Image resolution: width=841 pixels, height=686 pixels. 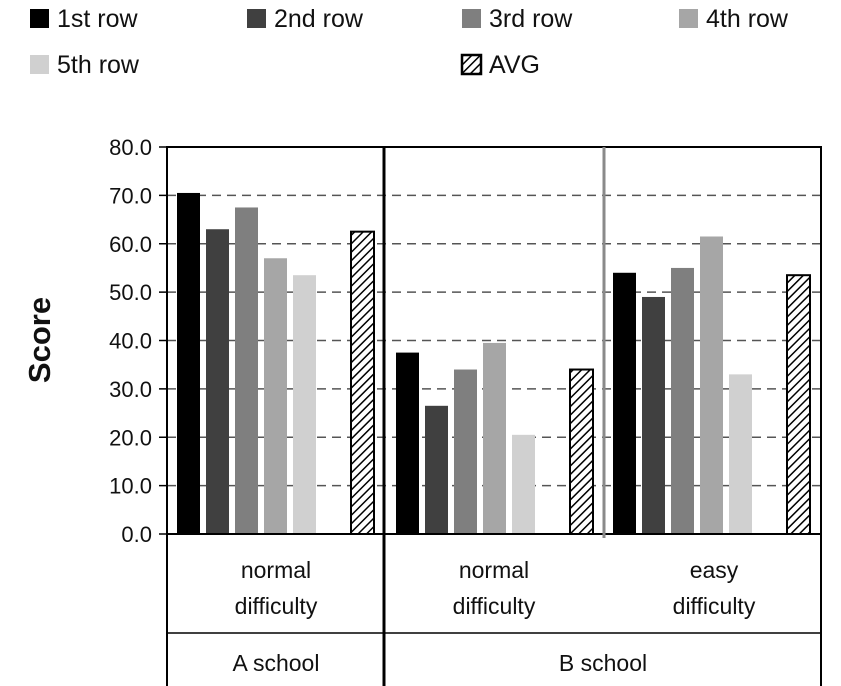 I want to click on difficulty-label: easy, so click(x=714, y=570).